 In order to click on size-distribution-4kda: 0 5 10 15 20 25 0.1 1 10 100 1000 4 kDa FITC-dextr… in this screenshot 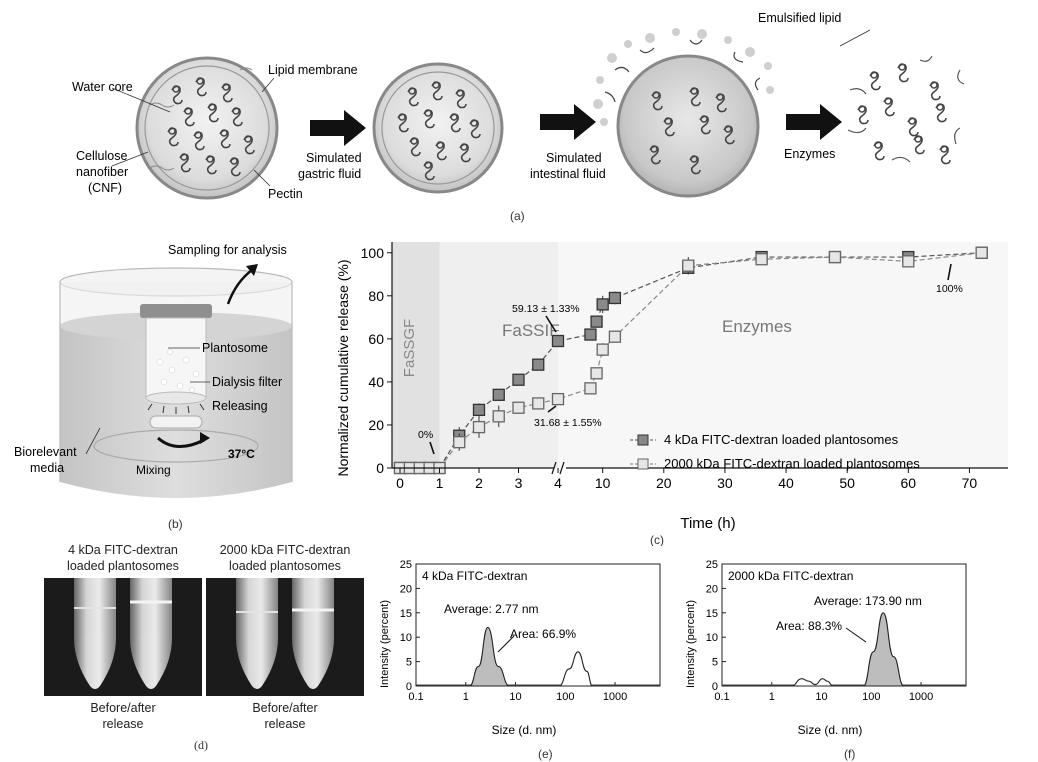, I will do `click(520, 660)`.